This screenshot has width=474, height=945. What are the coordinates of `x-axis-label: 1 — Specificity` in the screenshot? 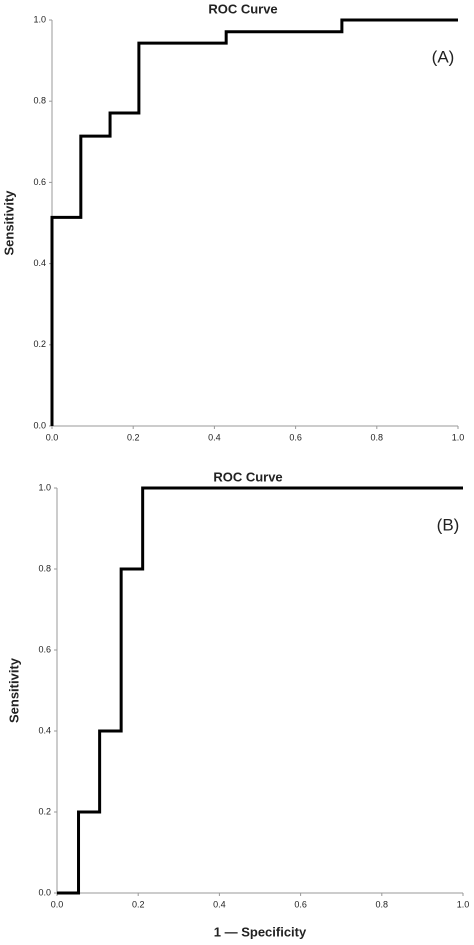 It's located at (260, 931).